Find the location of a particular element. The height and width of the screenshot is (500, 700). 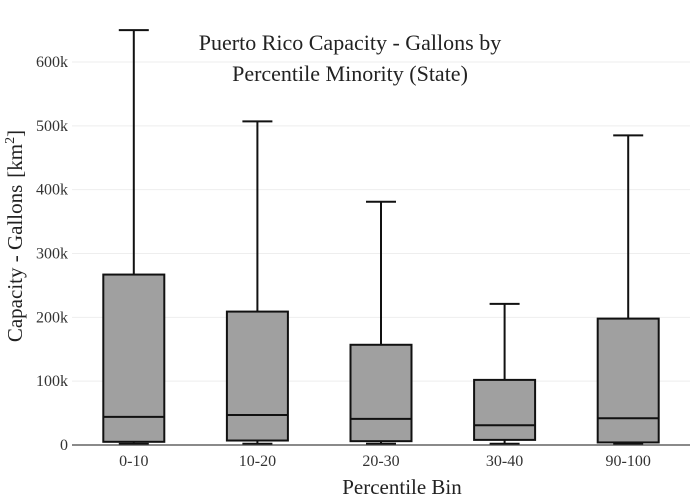

y-tick-label: 100k is located at coordinates (52, 381).